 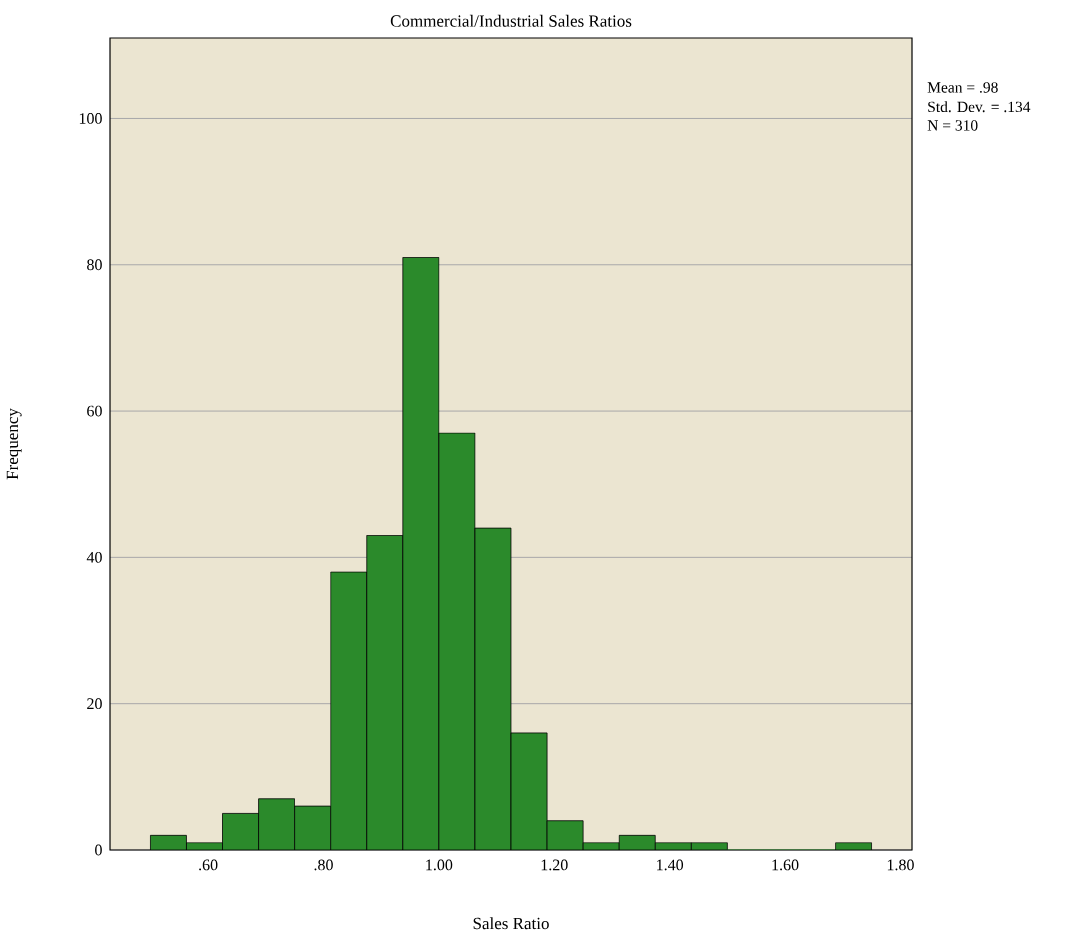 What do you see at coordinates (94, 411) in the screenshot?
I see `y-tick-label: 60` at bounding box center [94, 411].